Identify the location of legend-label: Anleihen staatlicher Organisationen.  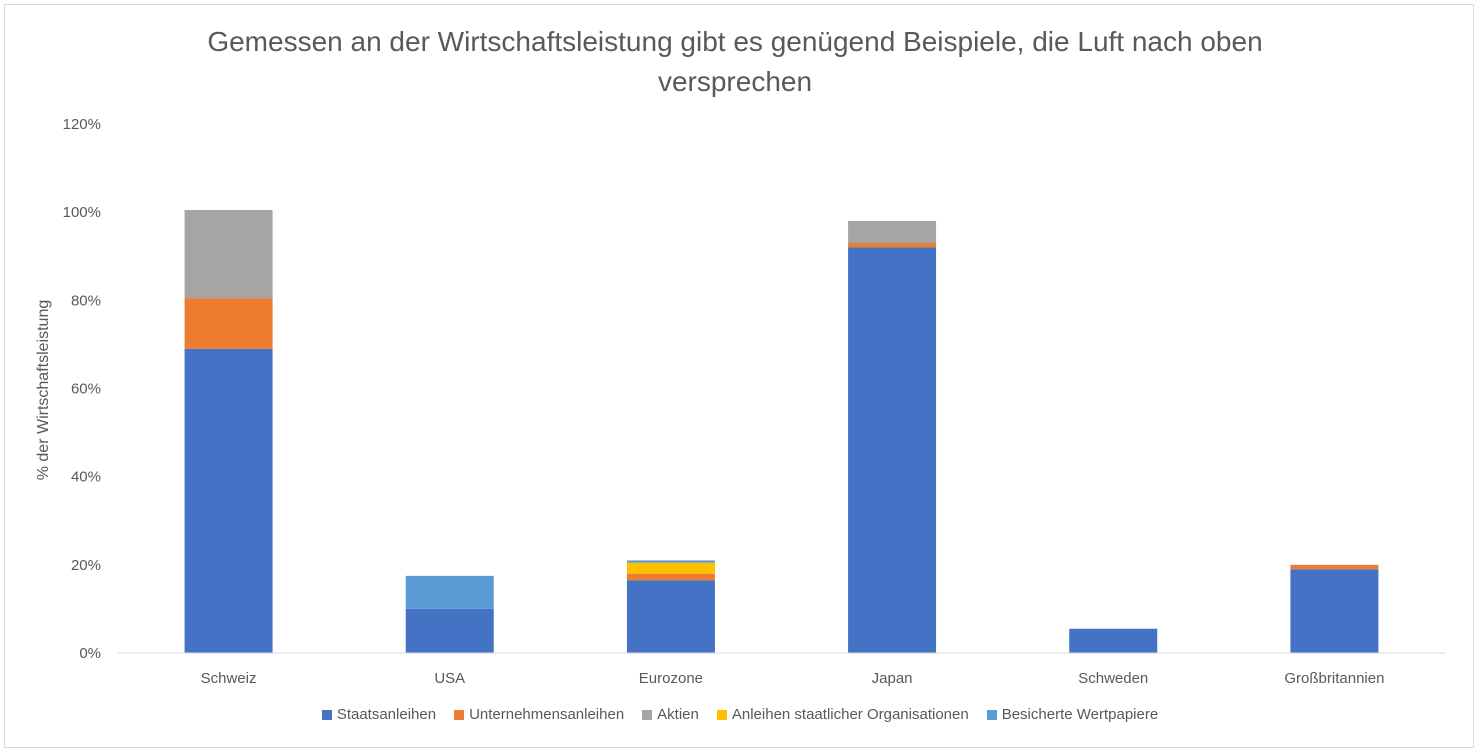
(850, 714).